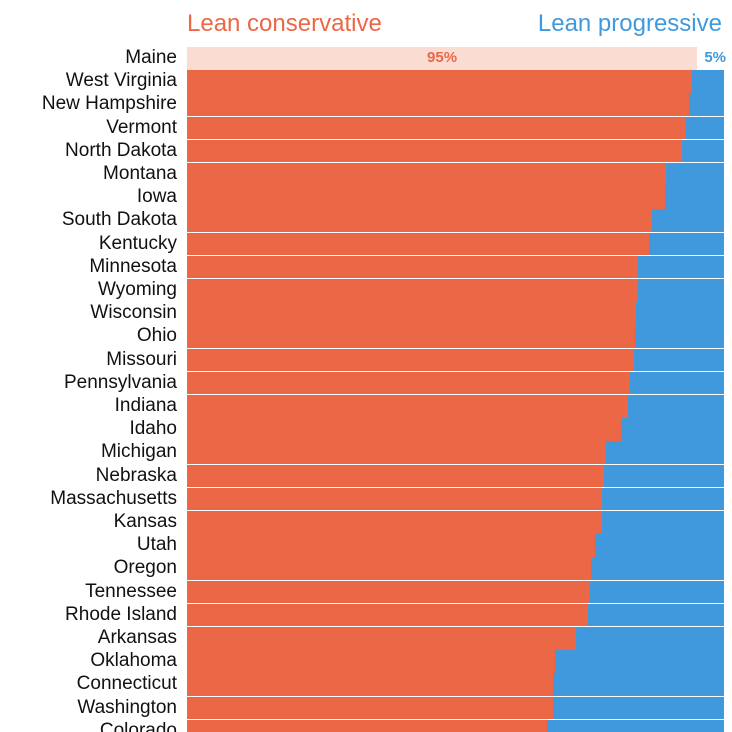 The height and width of the screenshot is (732, 732). I want to click on state-label-idaho: Idaho, so click(153, 429).